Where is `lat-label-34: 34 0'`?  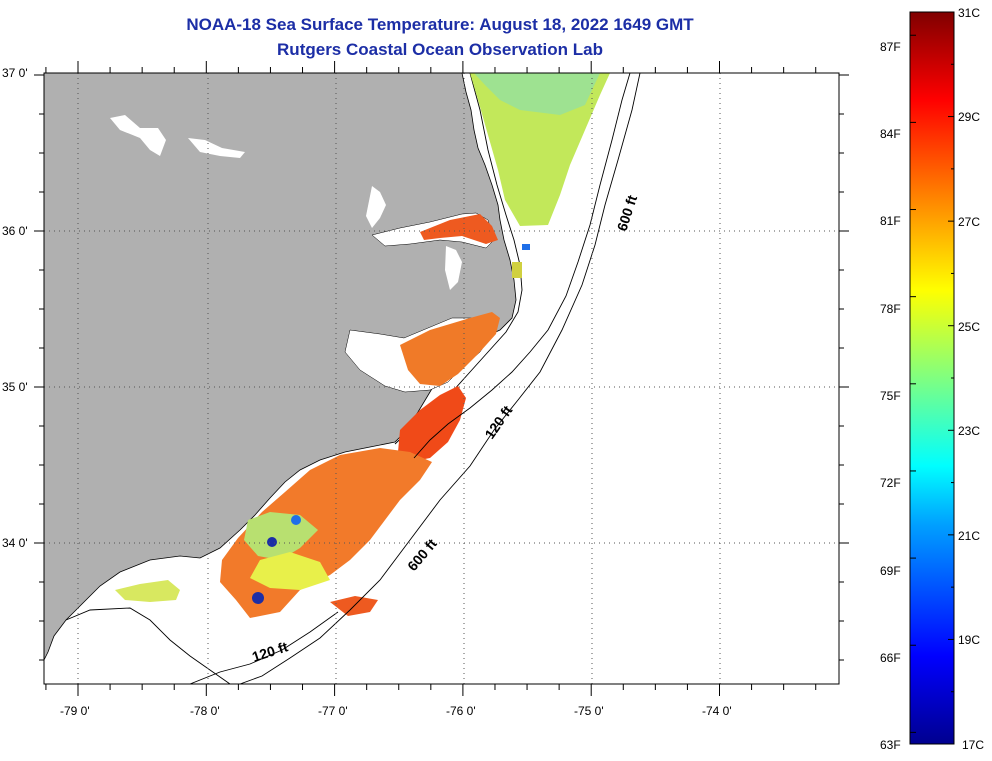
lat-label-34: 34 0' is located at coordinates (15, 543).